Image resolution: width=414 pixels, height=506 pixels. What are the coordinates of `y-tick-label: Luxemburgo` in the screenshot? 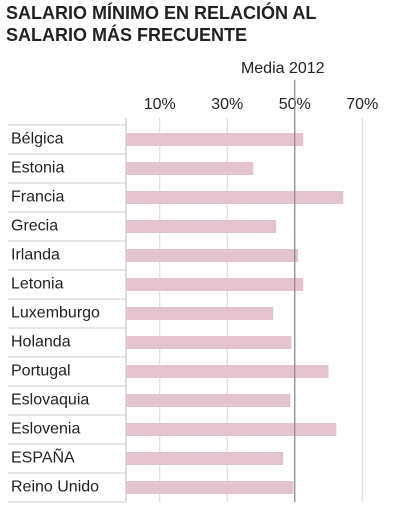 It's located at (55, 313).